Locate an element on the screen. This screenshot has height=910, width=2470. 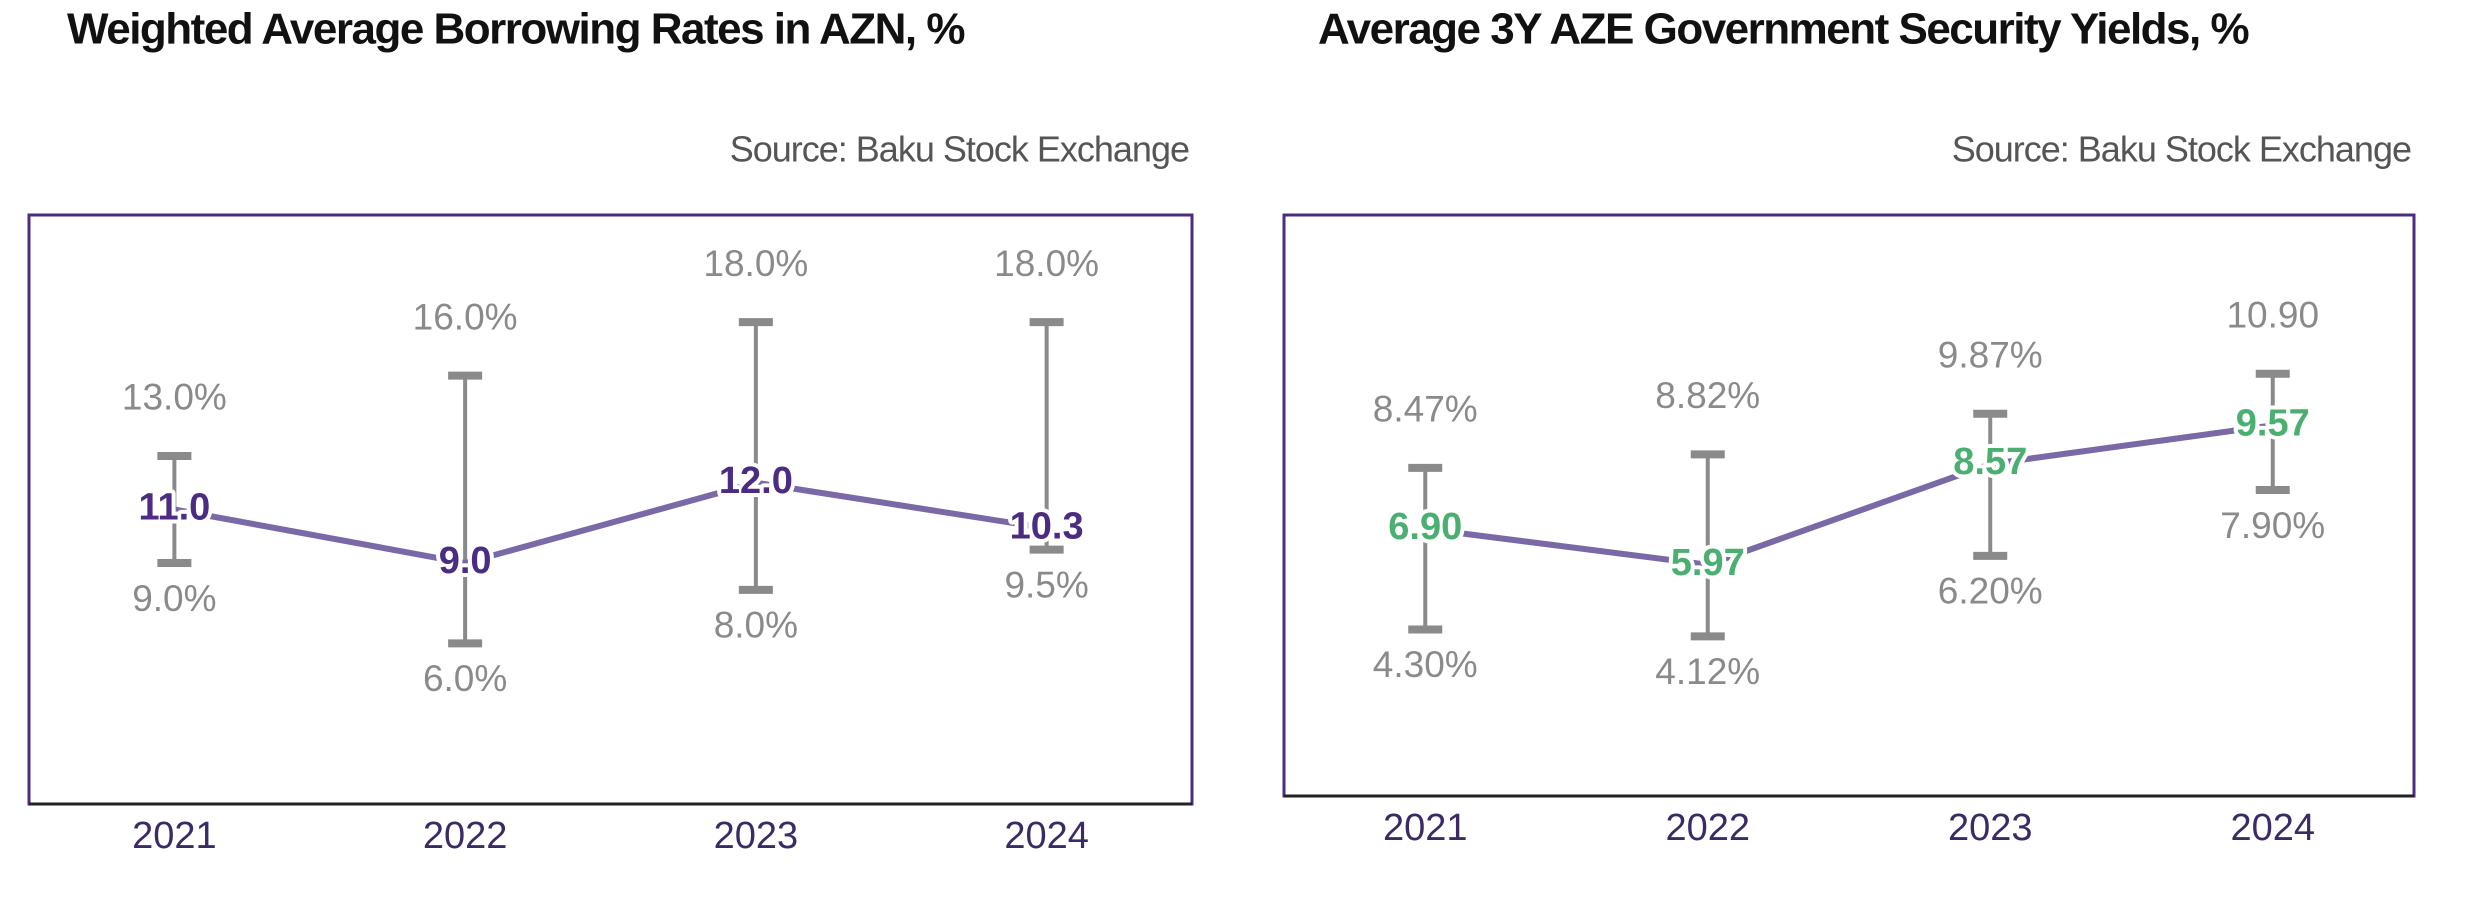
value-label: 9.57 is located at coordinates (2273, 423).